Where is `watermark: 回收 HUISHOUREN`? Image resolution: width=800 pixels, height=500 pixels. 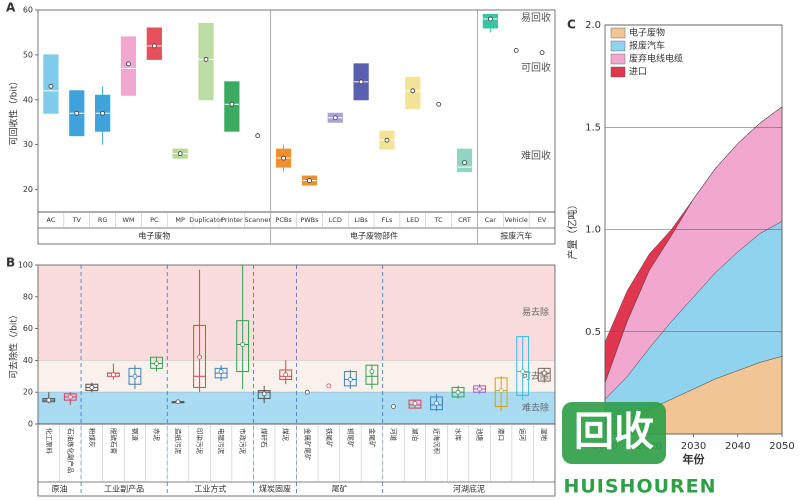 watermark: 回收 HUISHOUREN is located at coordinates (639, 450).